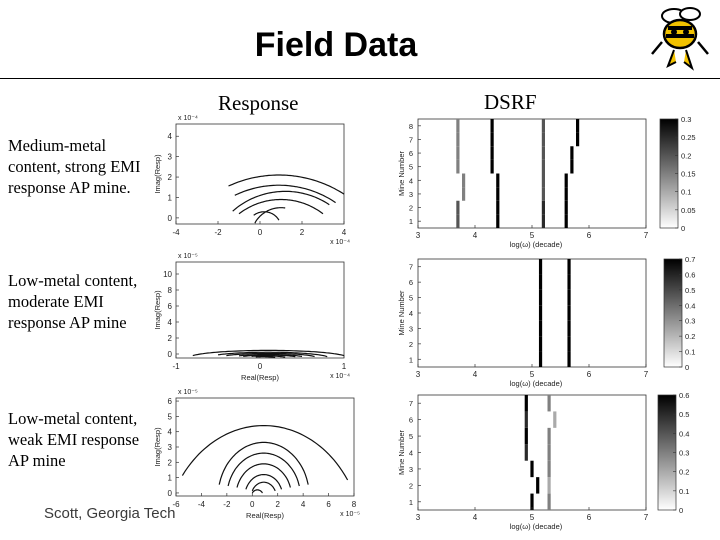 Image resolution: width=720 pixels, height=540 pixels. I want to click on x-exponent-label: x 10⁻⁴, so click(340, 376).